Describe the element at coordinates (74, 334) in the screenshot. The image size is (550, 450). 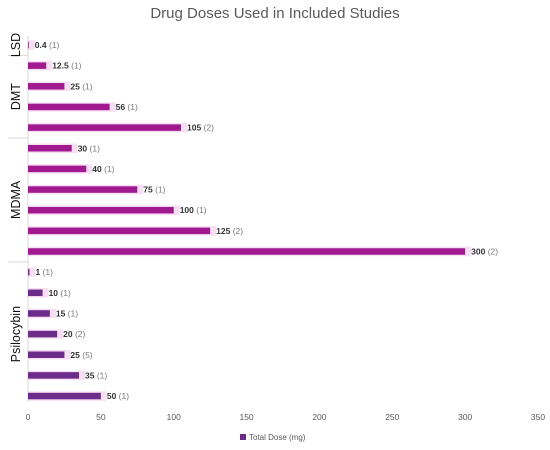
I see `data-label: 20 (2)` at that location.